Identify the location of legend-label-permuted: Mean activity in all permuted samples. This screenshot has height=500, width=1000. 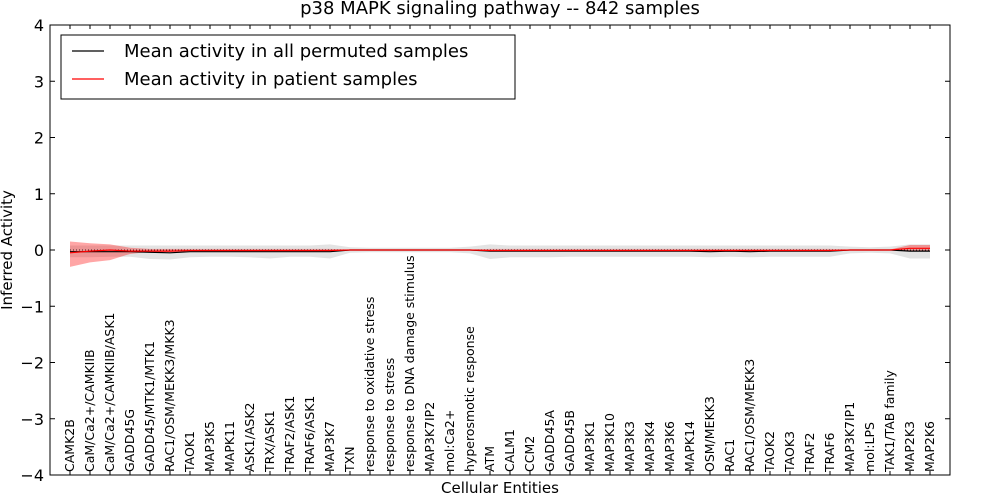
(296, 51).